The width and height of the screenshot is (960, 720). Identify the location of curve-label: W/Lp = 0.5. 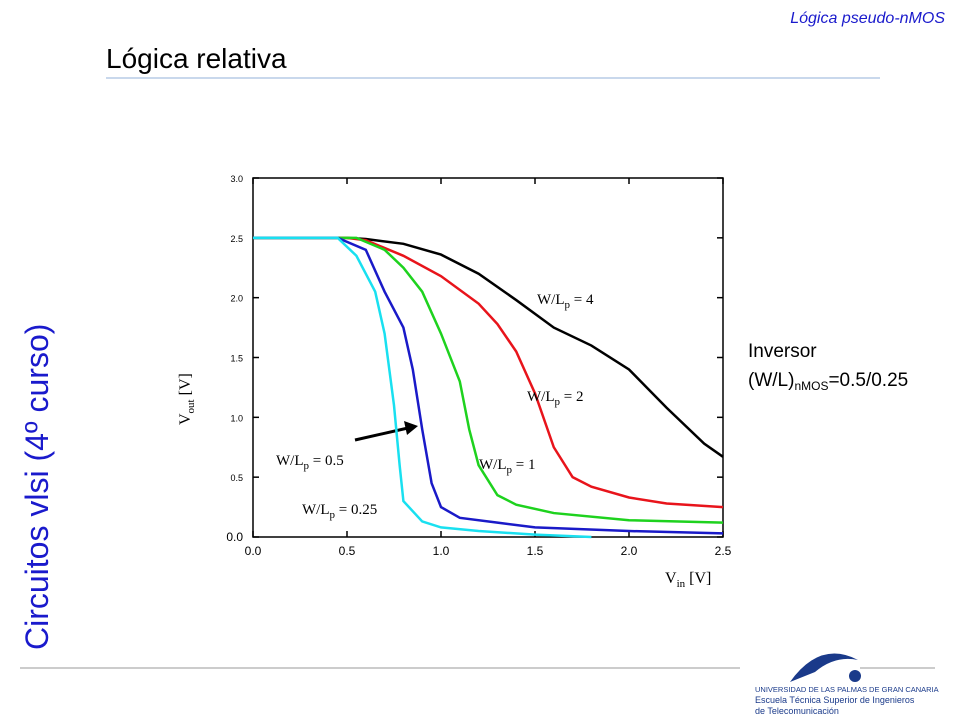
(310, 462).